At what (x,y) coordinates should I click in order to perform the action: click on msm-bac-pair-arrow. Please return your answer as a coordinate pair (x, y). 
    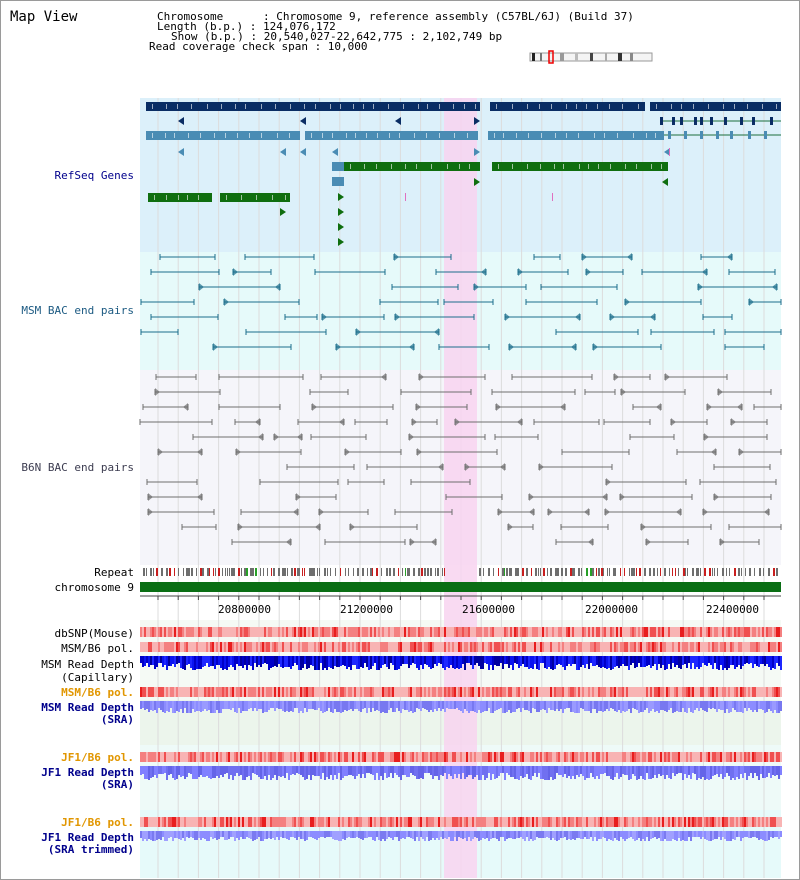
    Looking at the image, I should click on (612, 317).